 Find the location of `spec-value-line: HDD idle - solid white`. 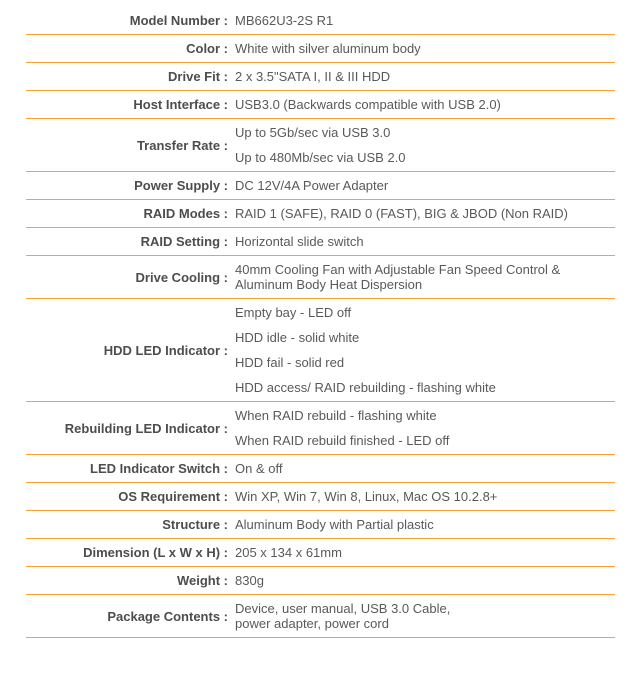

spec-value-line: HDD idle - solid white is located at coordinates (297, 337).